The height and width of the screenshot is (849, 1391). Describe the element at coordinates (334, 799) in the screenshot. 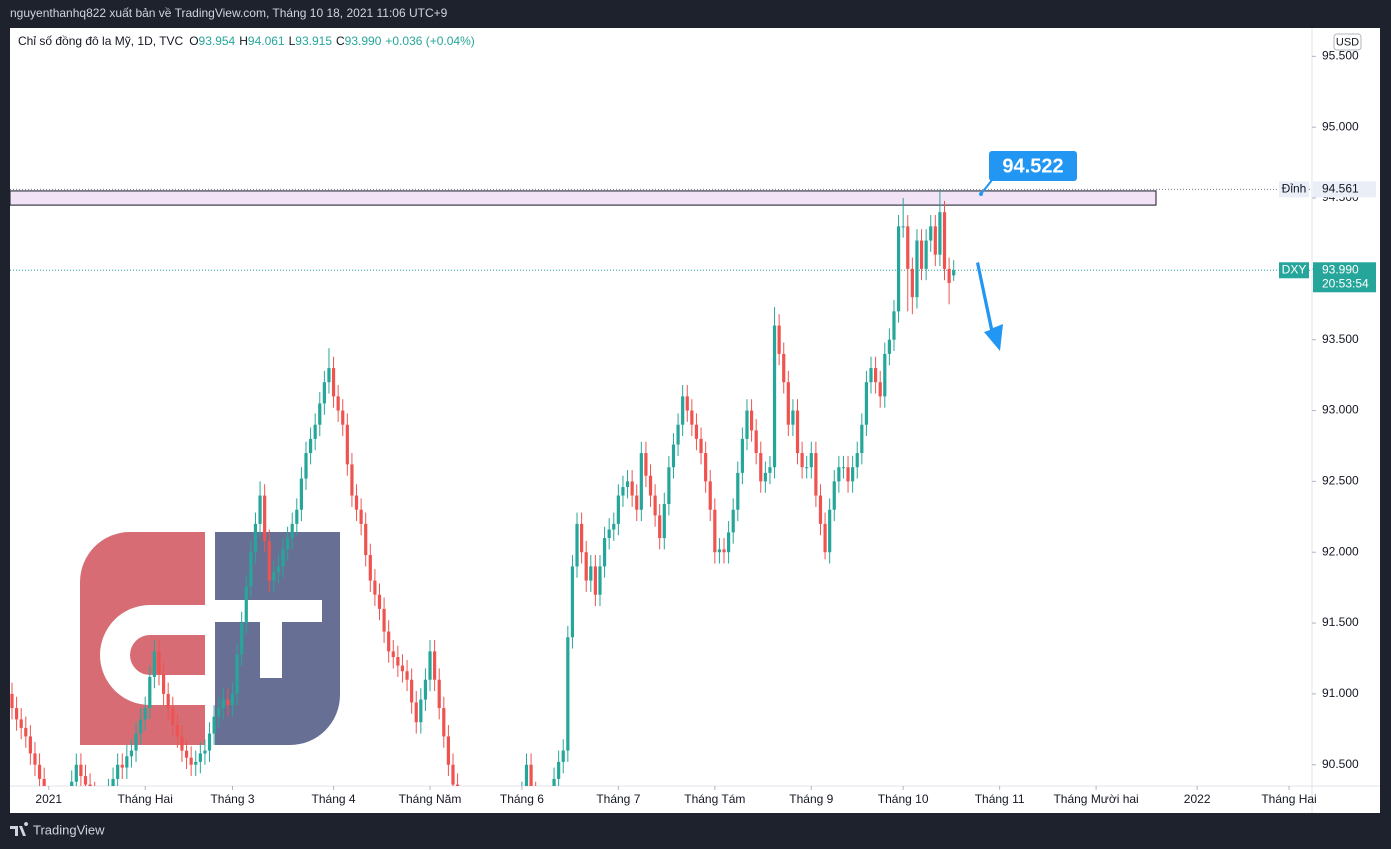

I see `x-tick-label: Tháng 4` at that location.